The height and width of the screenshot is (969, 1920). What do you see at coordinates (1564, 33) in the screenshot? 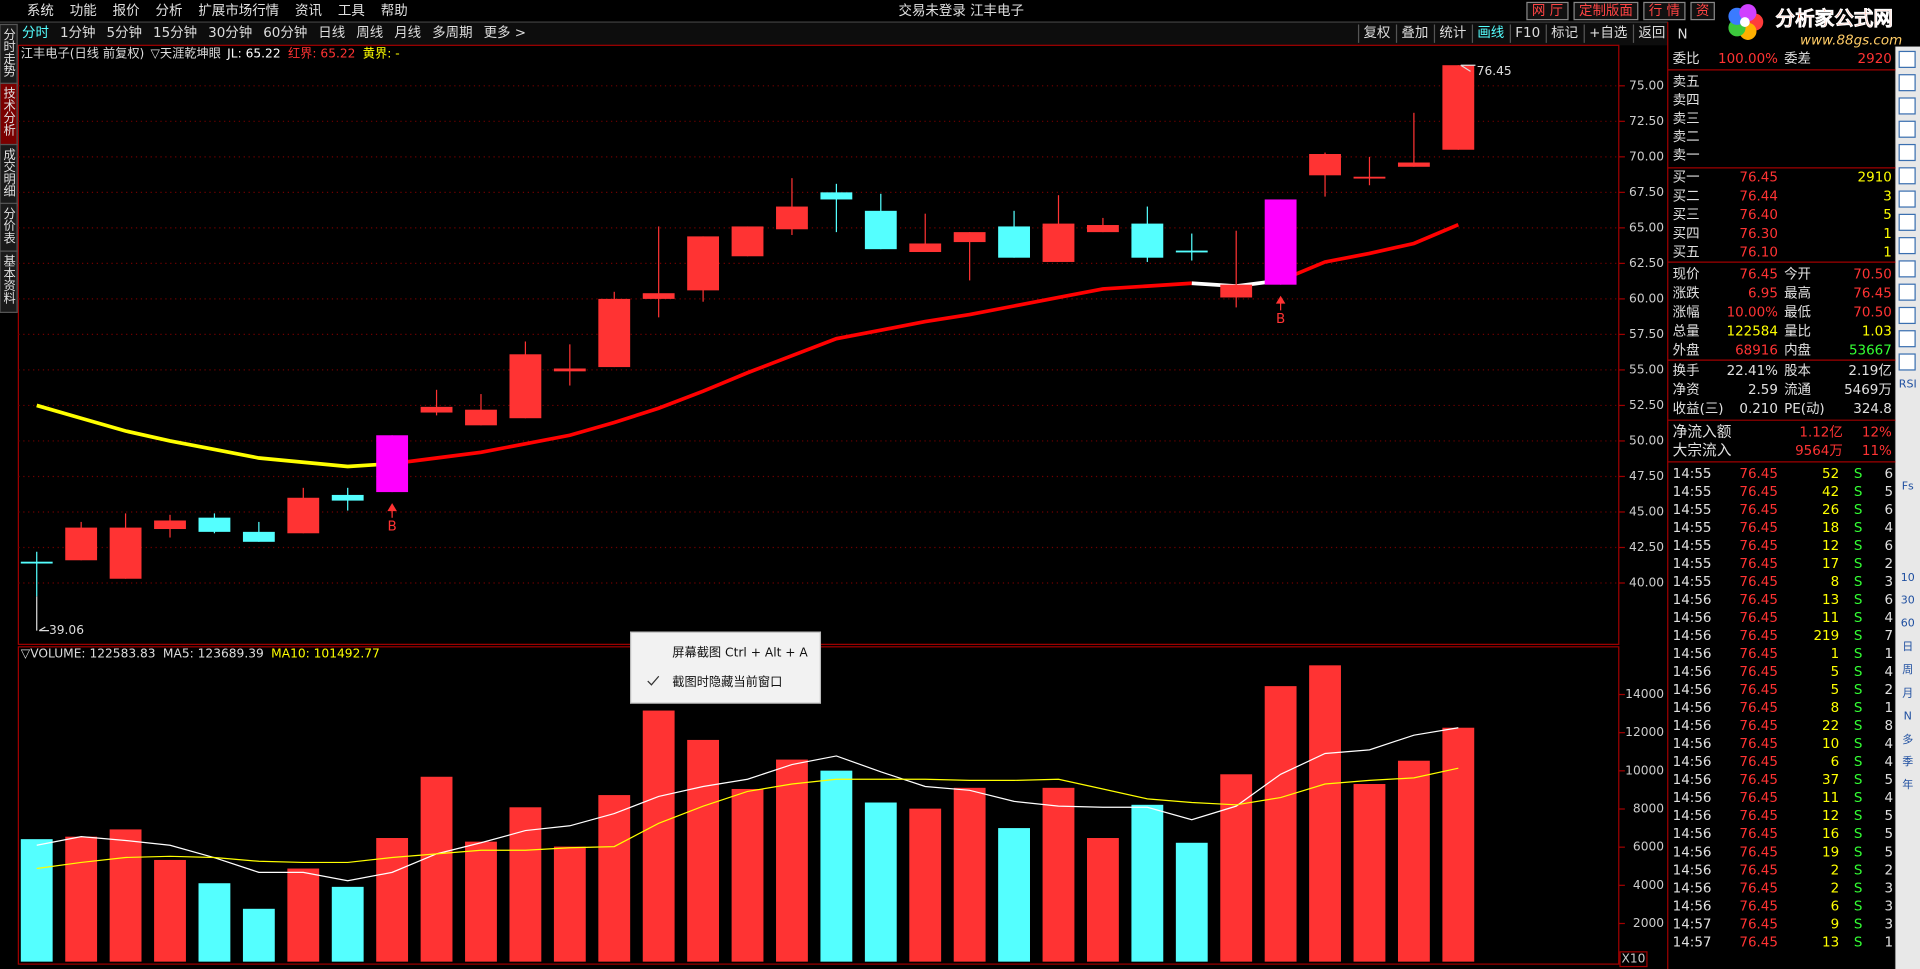
I see `tool-button: 标记` at bounding box center [1564, 33].